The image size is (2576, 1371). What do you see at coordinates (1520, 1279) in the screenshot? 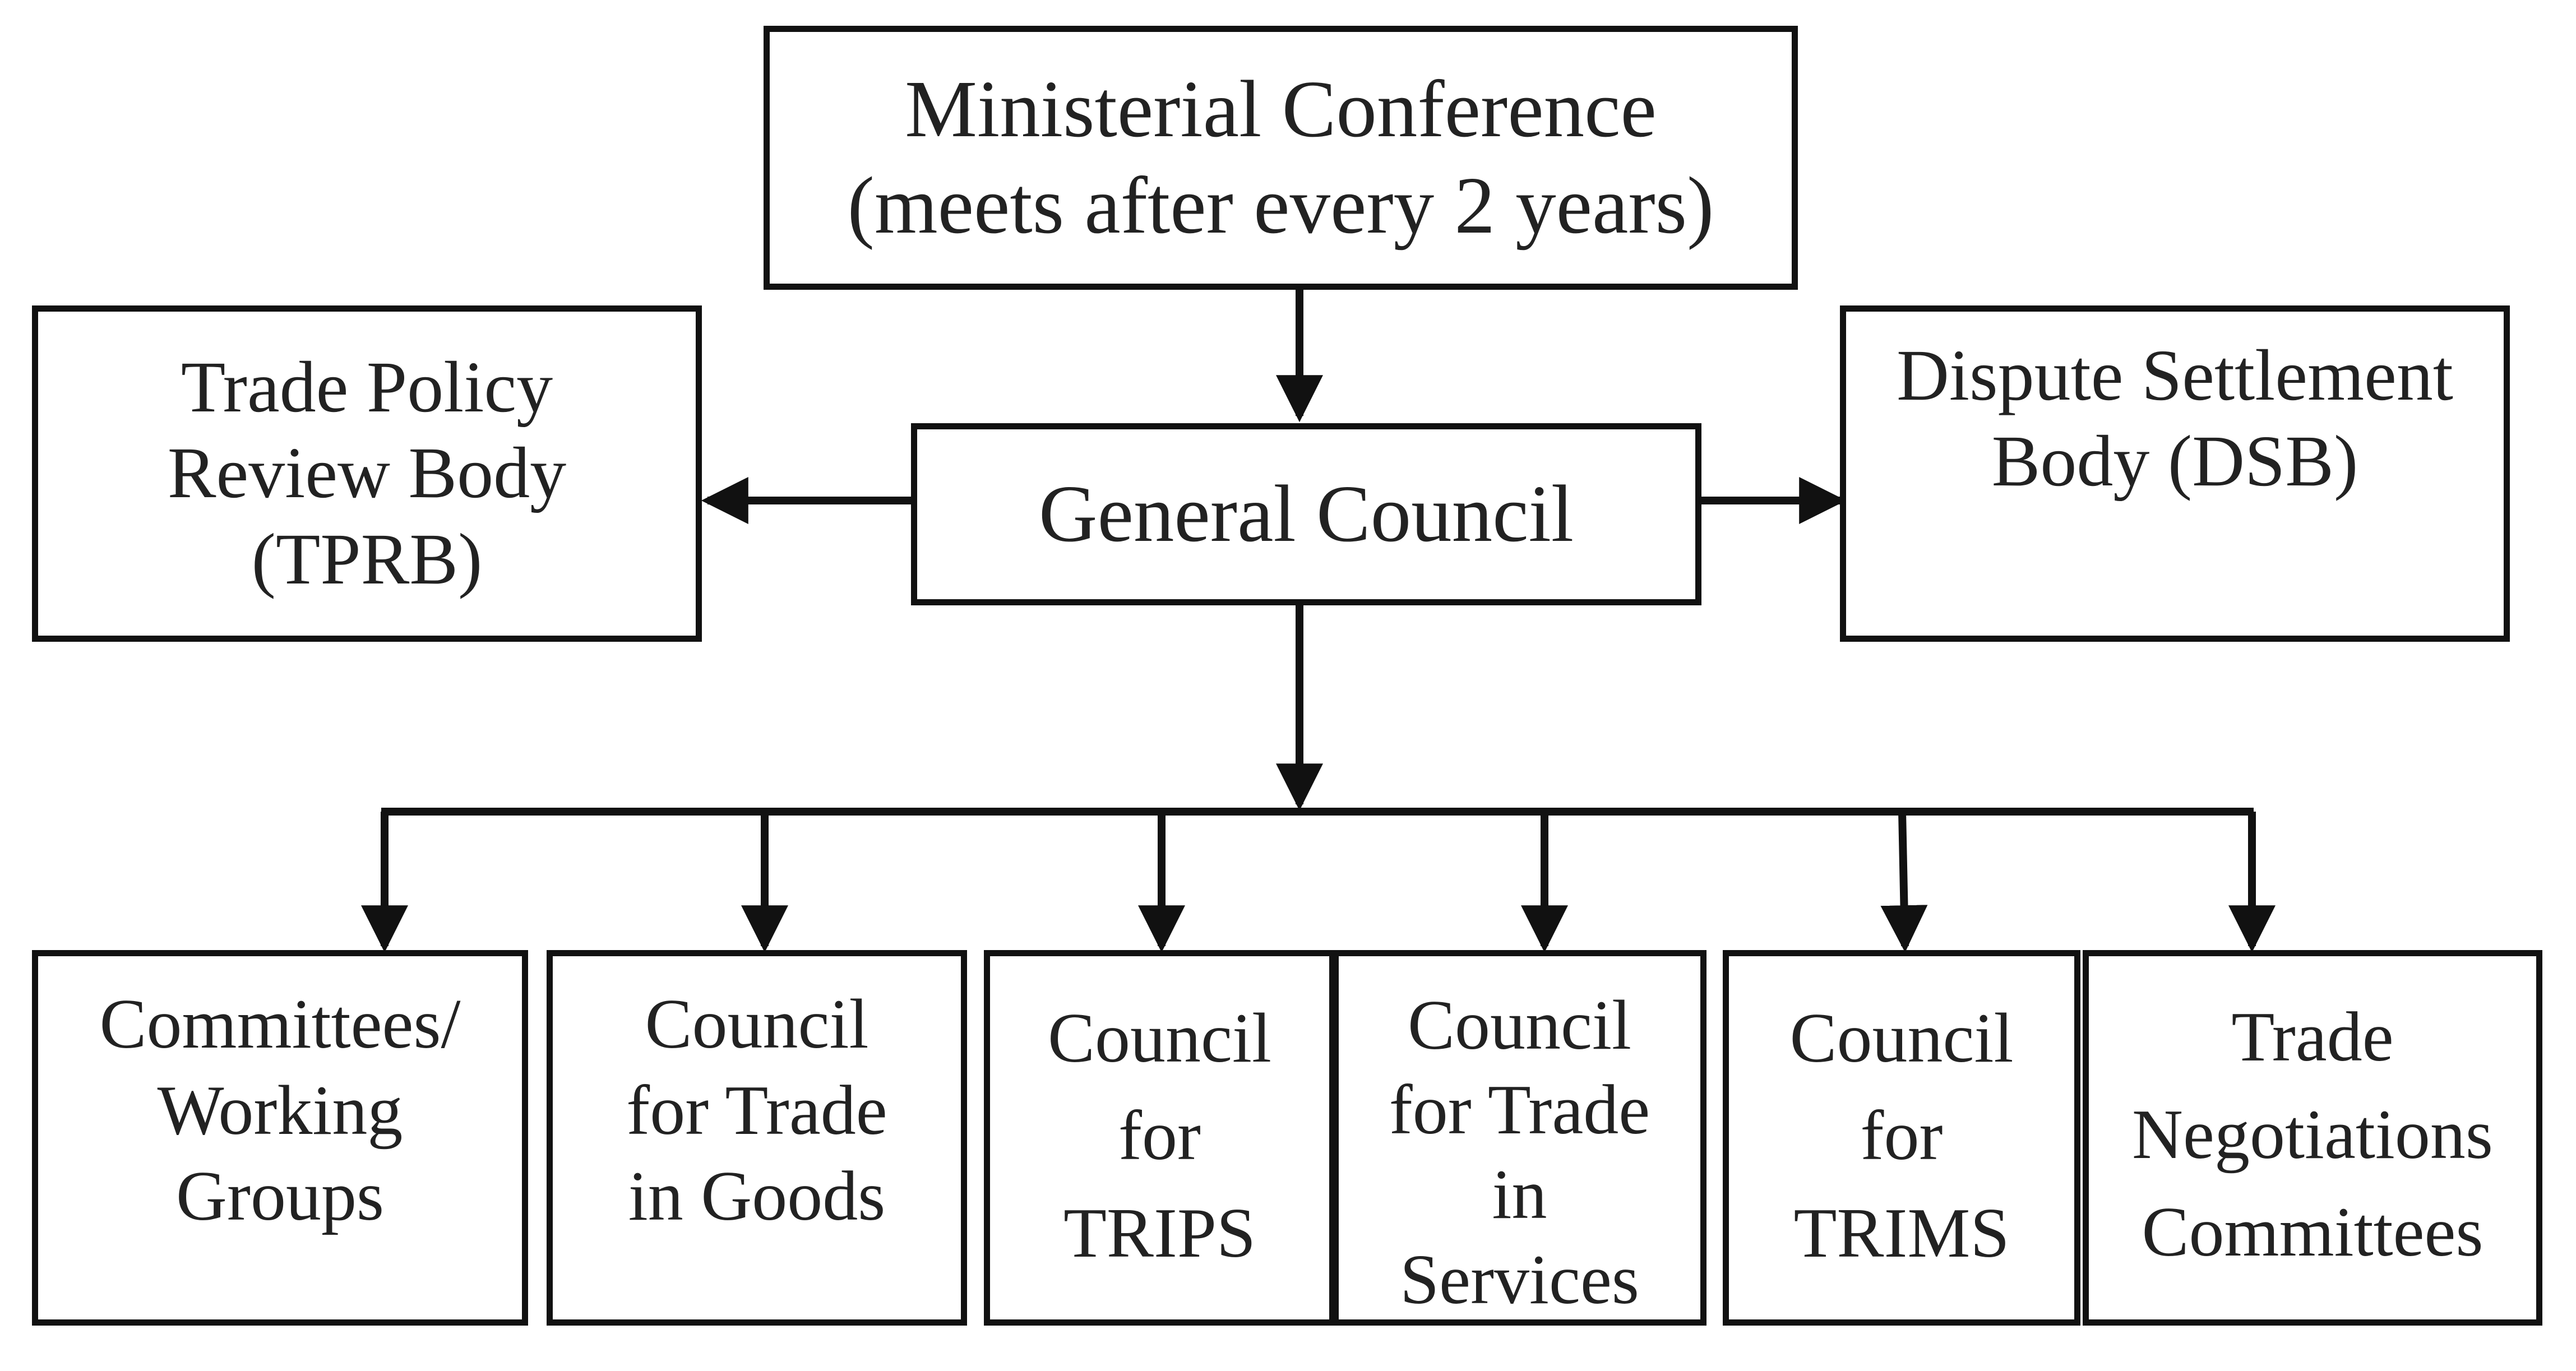
I see `council-services-line-4: Services` at bounding box center [1520, 1279].